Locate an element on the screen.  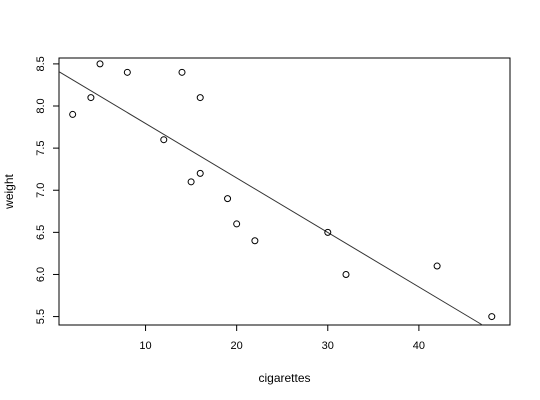
x-tick-label: 30 is located at coordinates (328, 346).